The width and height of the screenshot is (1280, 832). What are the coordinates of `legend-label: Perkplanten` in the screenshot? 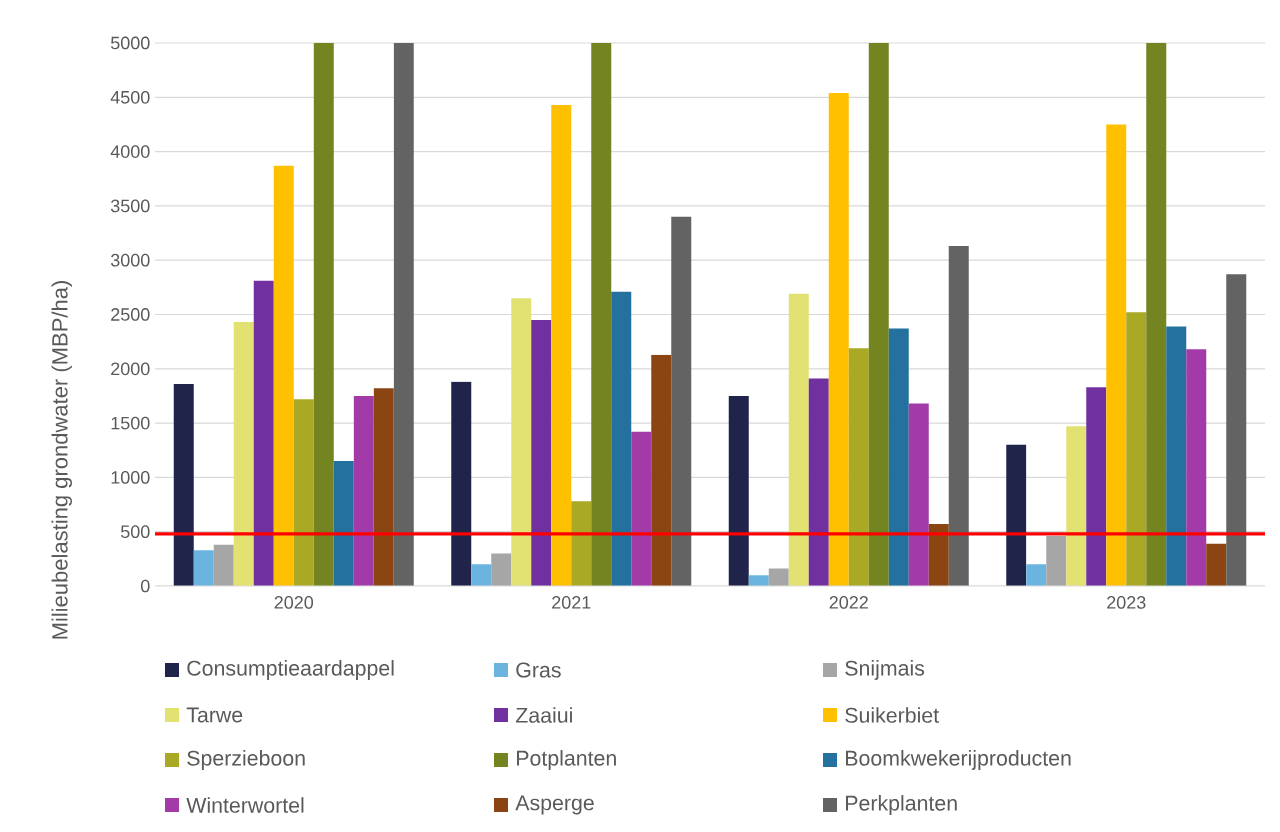 It's located at (901, 805).